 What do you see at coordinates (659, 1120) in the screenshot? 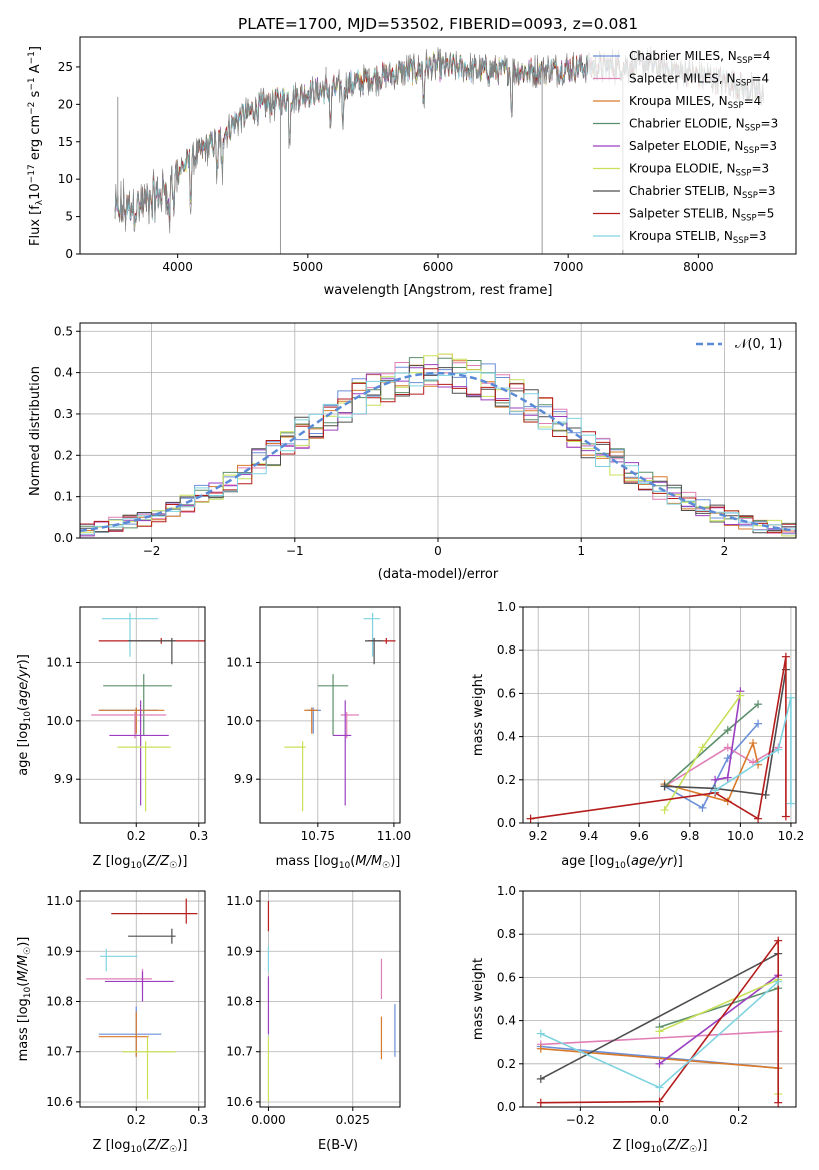
I see `xtick-label: 0.0` at bounding box center [659, 1120].